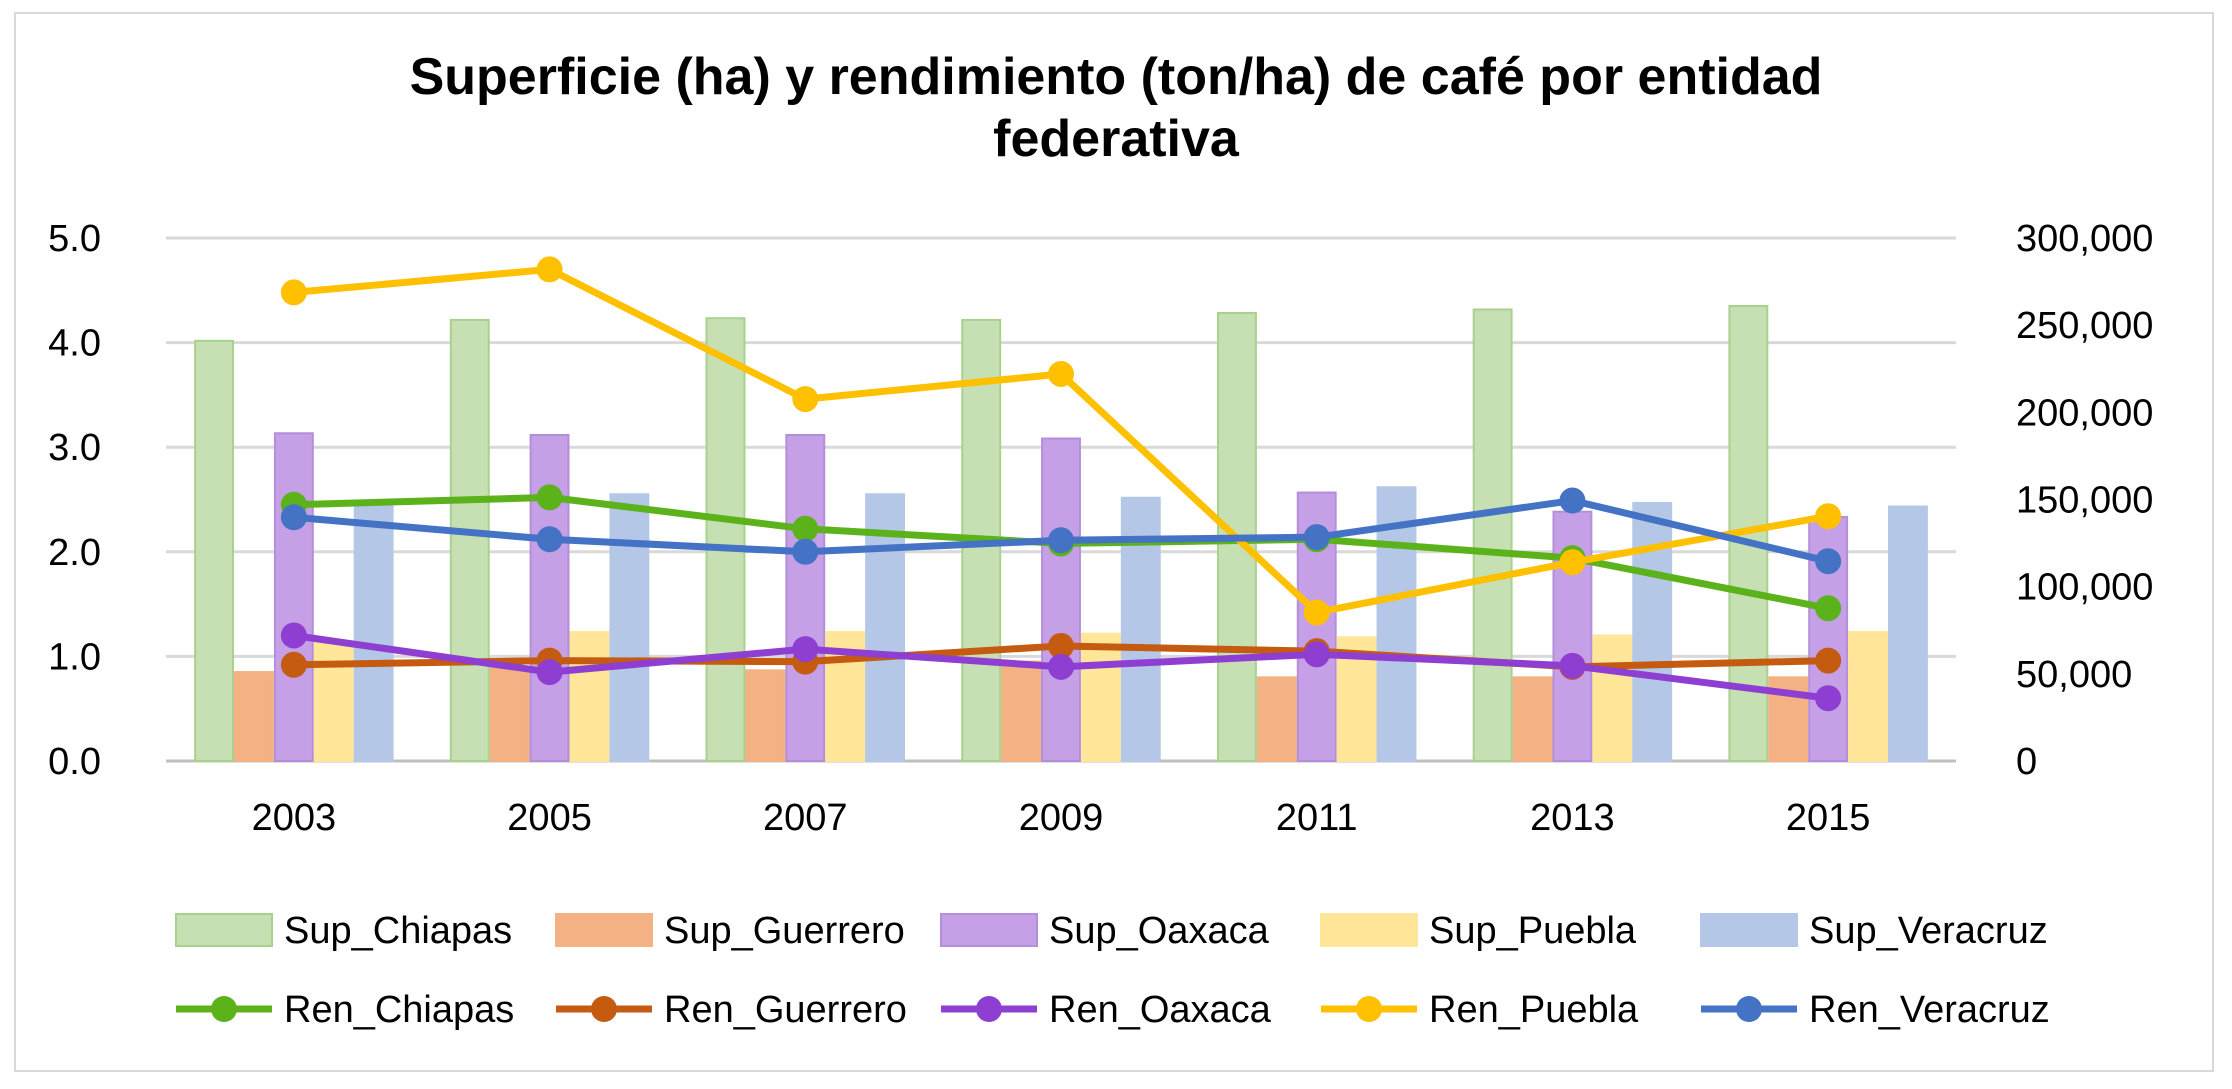  I want to click on legend-item-ren-veracruz: Ren_Veracruz, so click(1875, 1010).